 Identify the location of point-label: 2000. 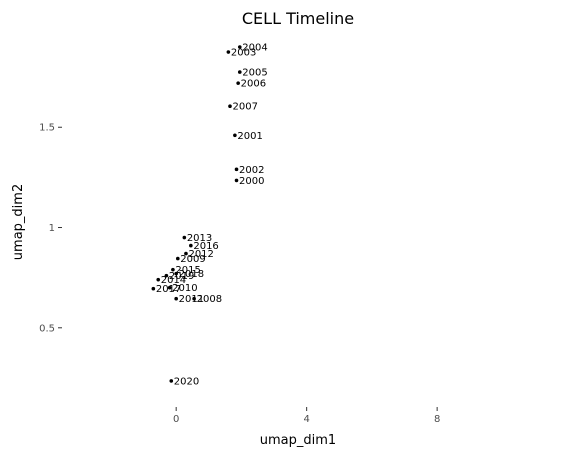
(251, 181).